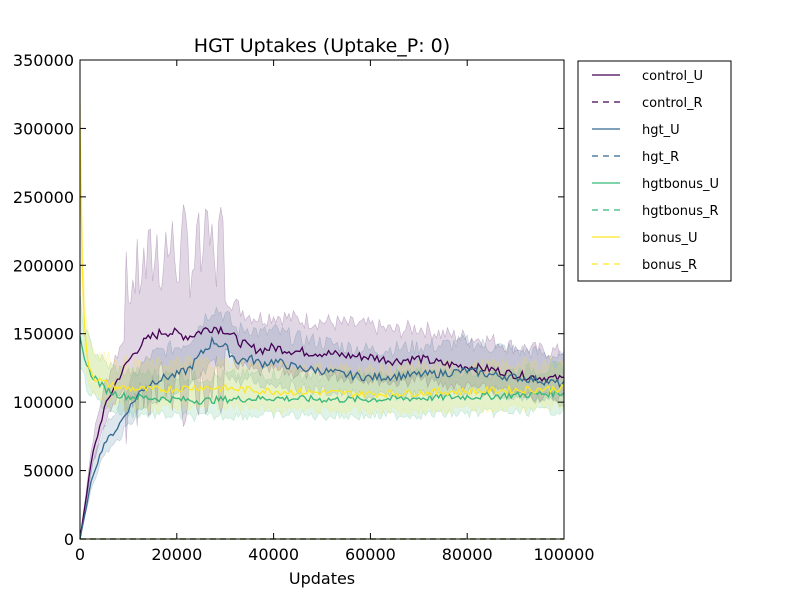 This screenshot has height=600, width=800. I want to click on legend-label-hgt_U: hgt_U, so click(661, 130).